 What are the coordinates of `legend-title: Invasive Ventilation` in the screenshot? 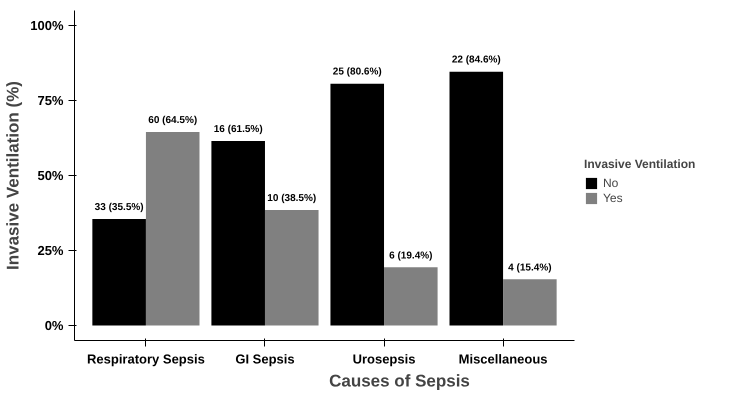 It's located at (640, 164).